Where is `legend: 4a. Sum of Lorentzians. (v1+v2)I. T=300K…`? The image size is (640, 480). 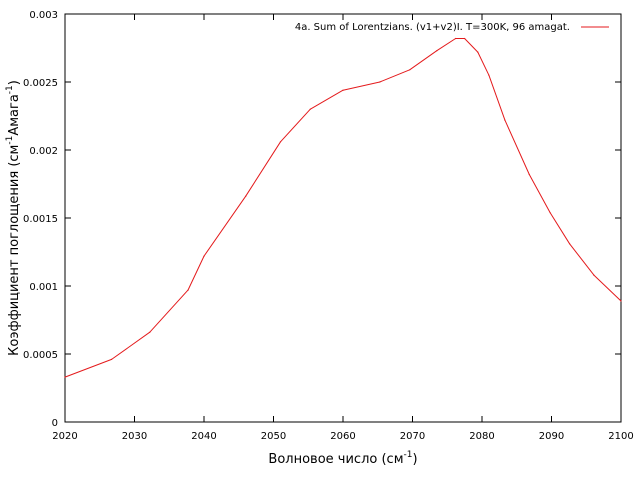 legend: 4a. Sum of Lorentzians. (v1+v2)I. T=300K… is located at coordinates (452, 27).